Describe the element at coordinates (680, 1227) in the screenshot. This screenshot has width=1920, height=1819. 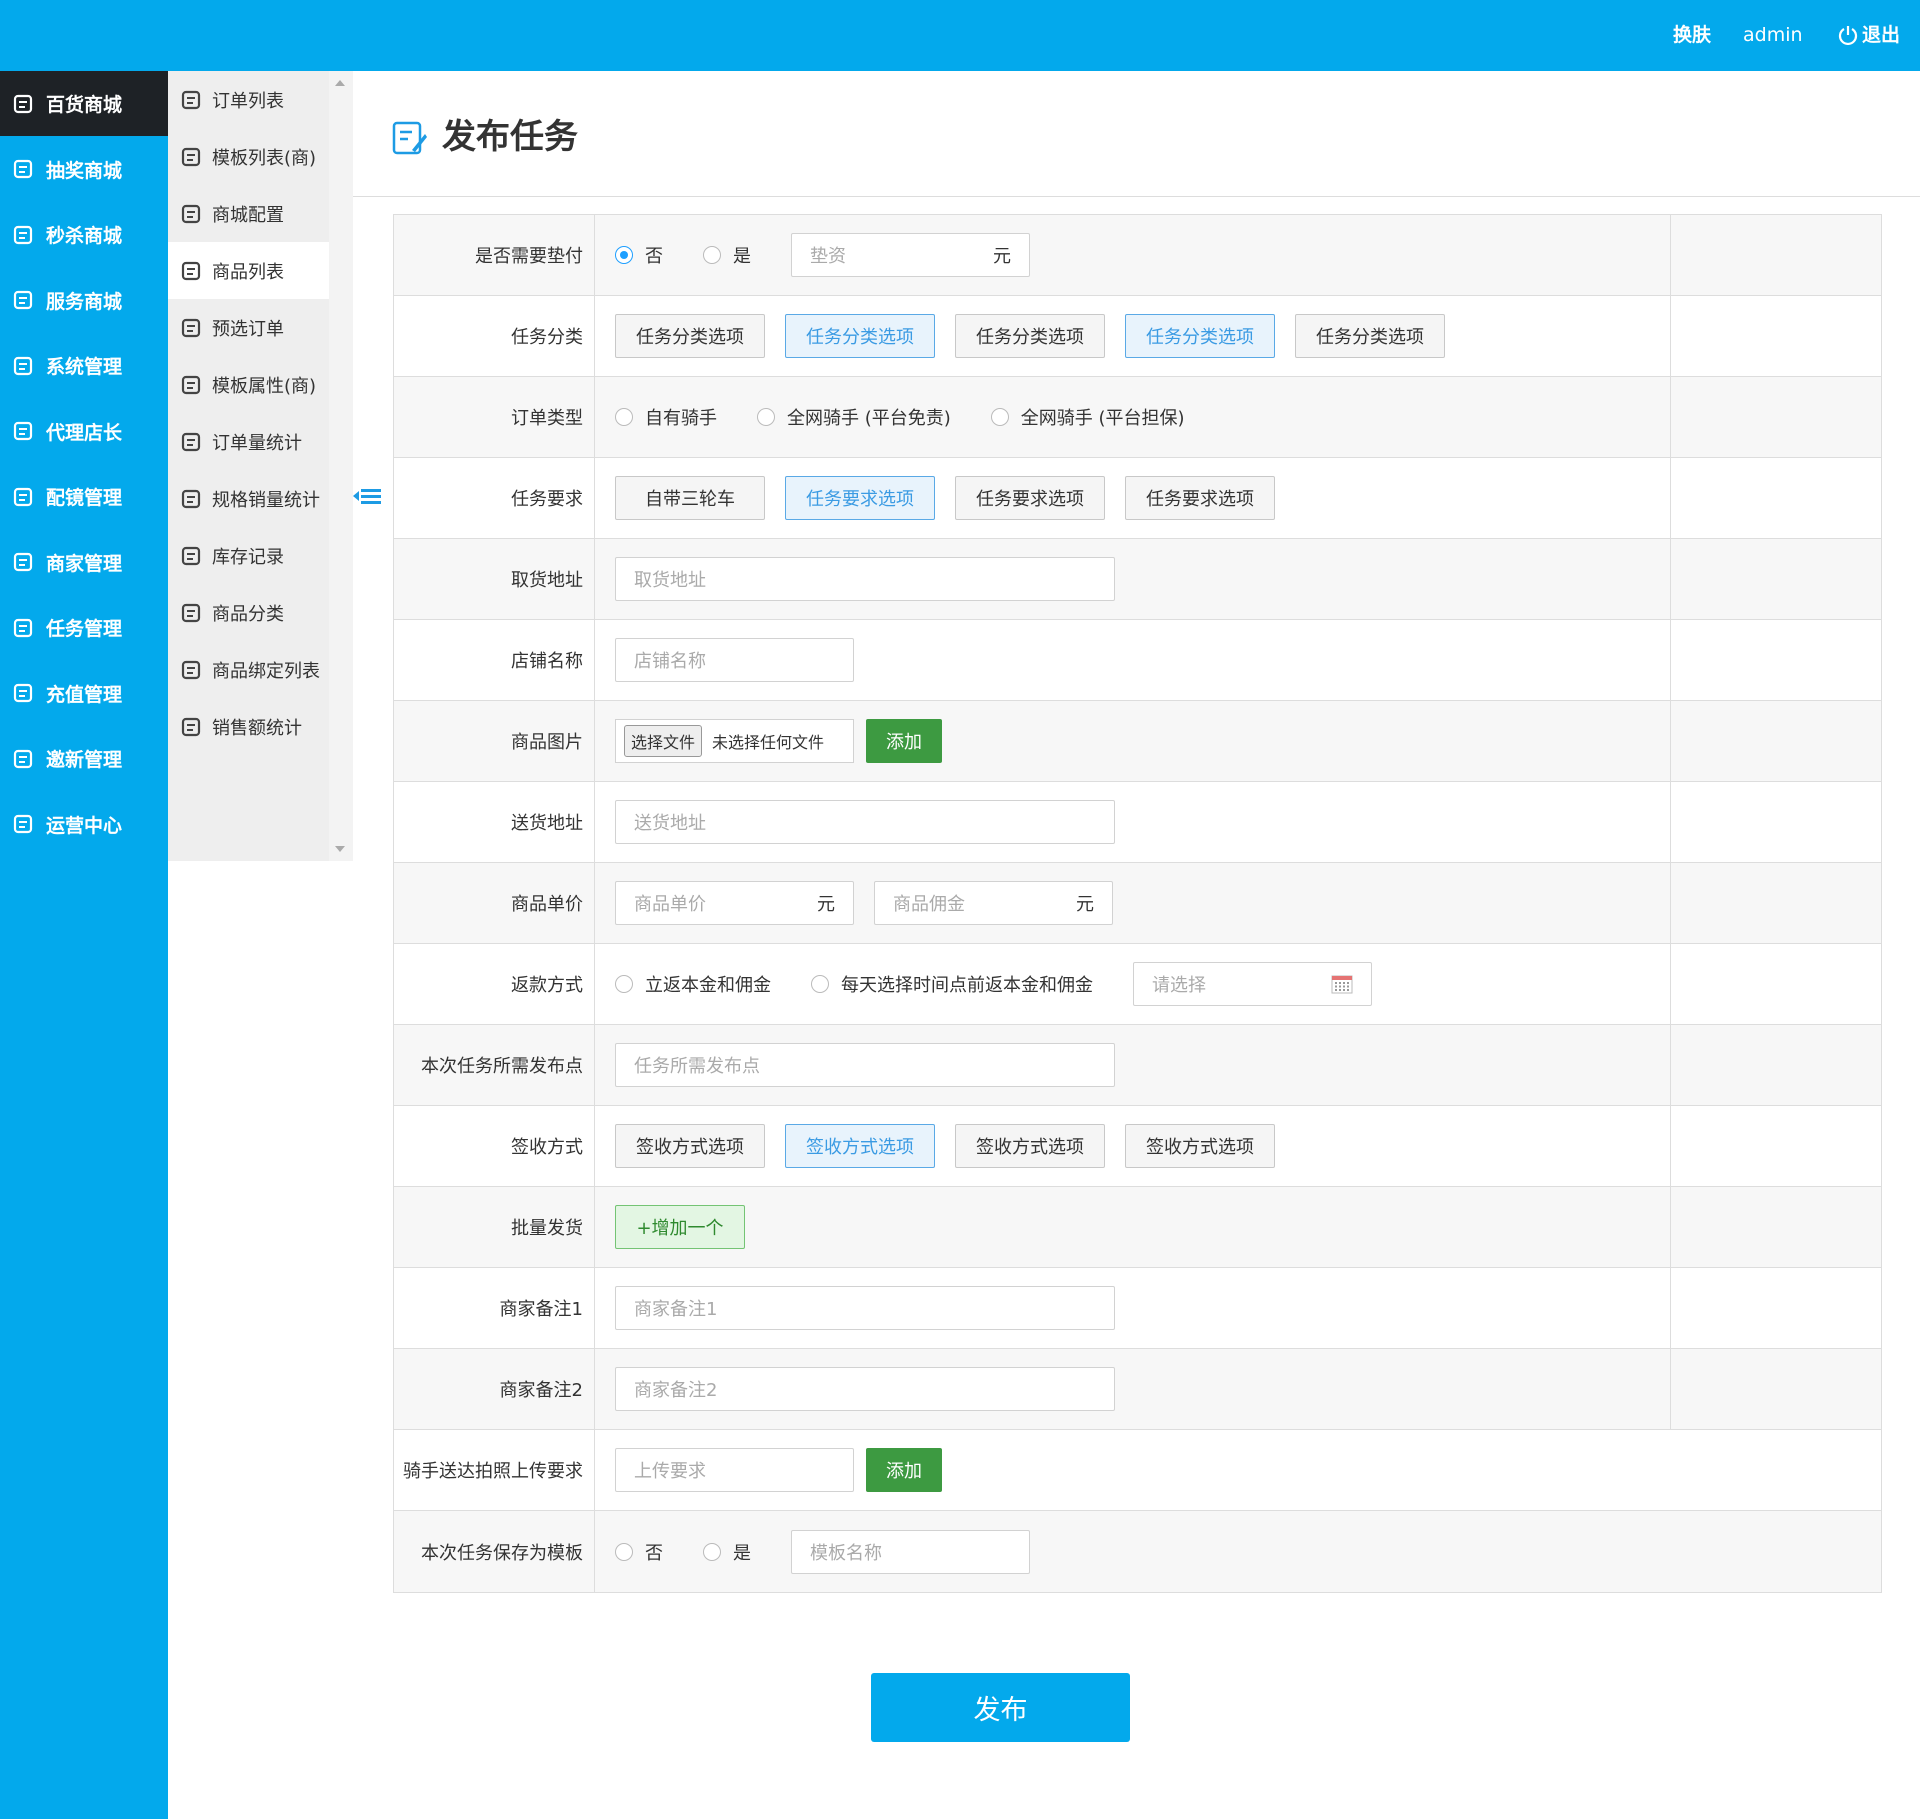
I see `add-more-button: +增加一个` at that location.